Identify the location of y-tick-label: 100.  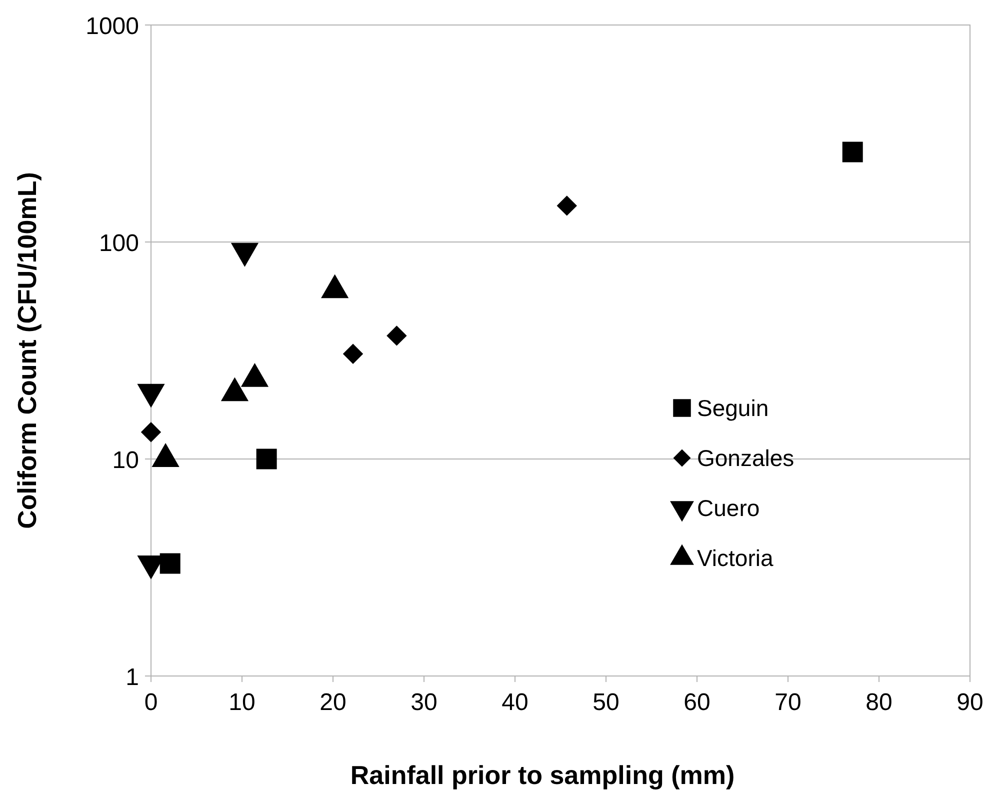
(118, 243).